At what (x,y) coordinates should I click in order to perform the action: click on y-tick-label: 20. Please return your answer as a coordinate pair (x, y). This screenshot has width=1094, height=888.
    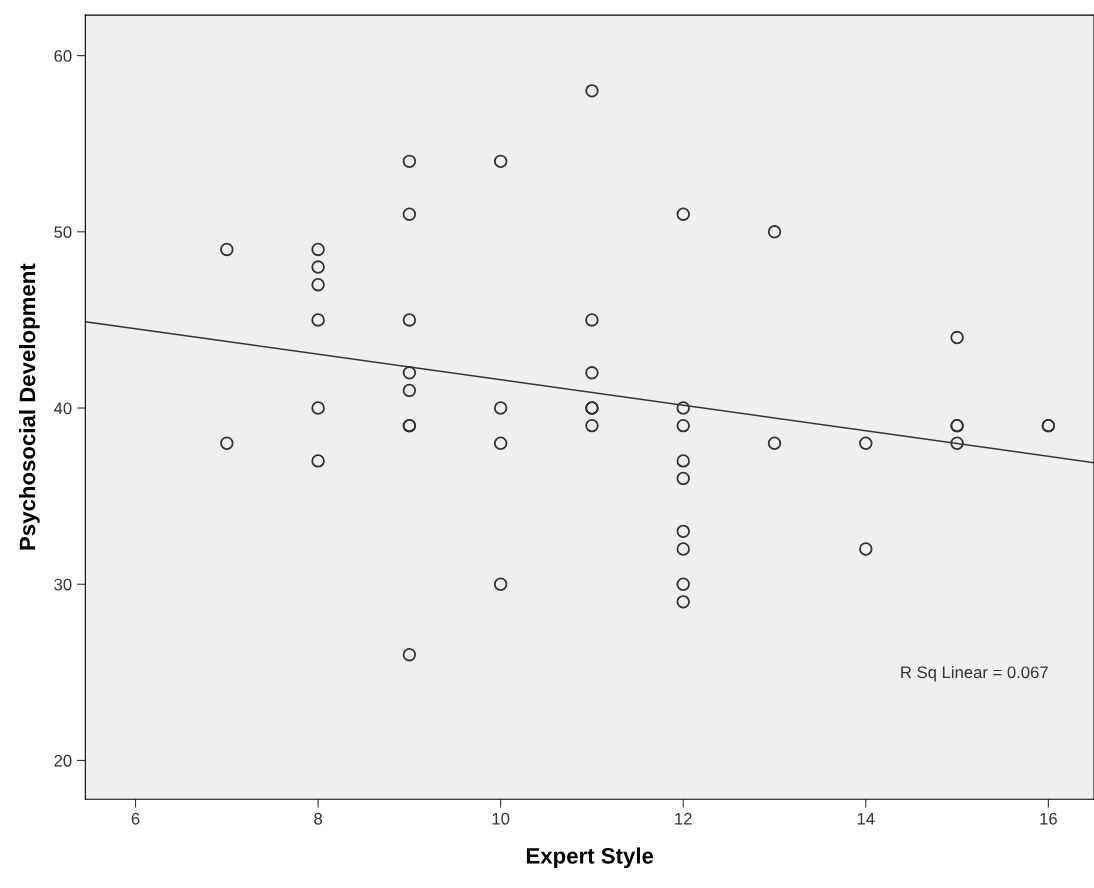
    Looking at the image, I should click on (63, 760).